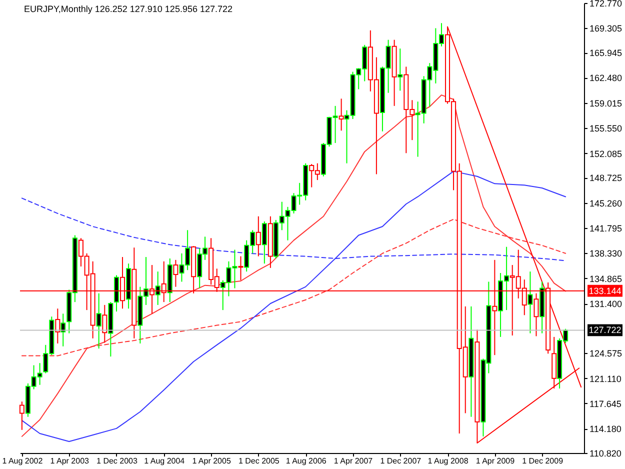 The width and height of the screenshot is (625, 469). What do you see at coordinates (606, 78) in the screenshot?
I see `y-tick-label: 162.480` at bounding box center [606, 78].